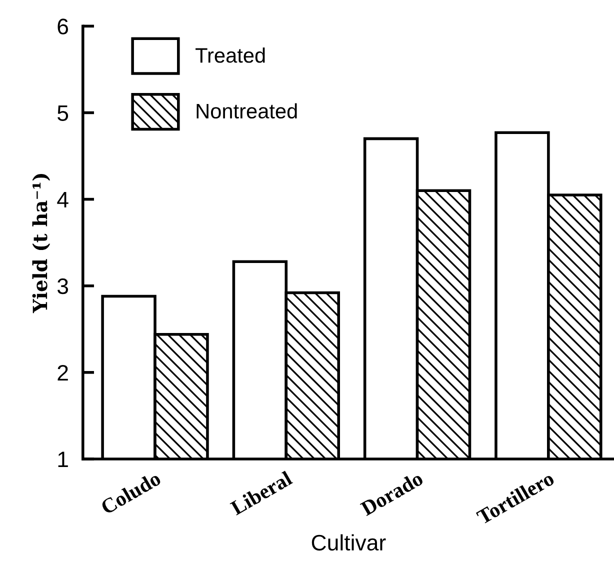 This screenshot has width=614, height=581. What do you see at coordinates (63, 372) in the screenshot?
I see `y-tick-label: 2` at bounding box center [63, 372].